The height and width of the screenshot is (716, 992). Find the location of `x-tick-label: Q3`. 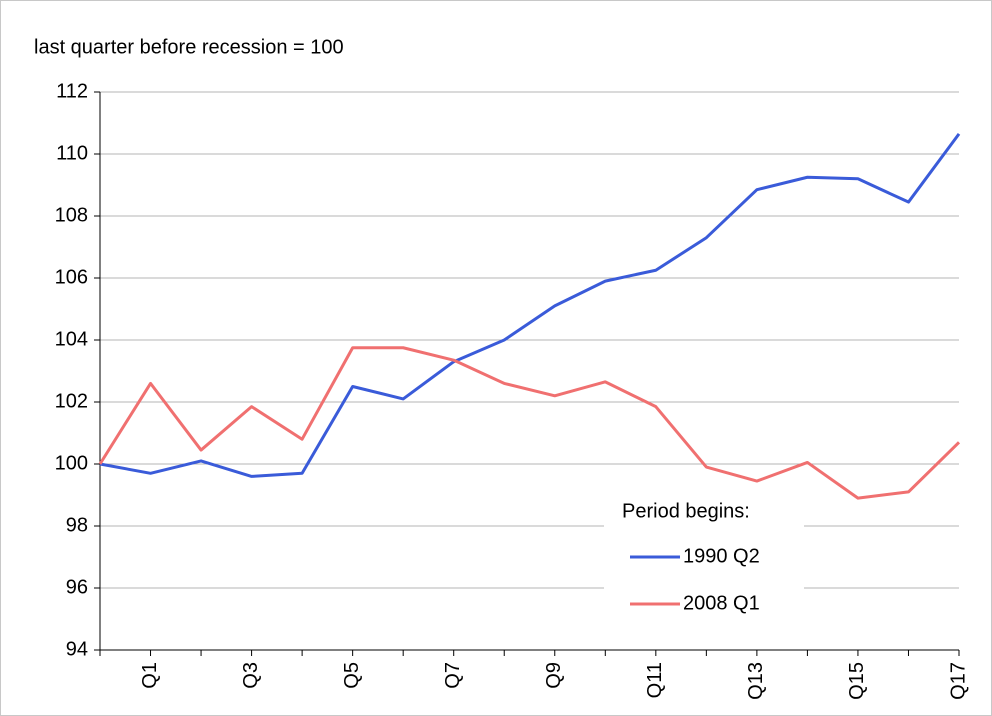

x-tick-label: Q3 is located at coordinates (251, 675).